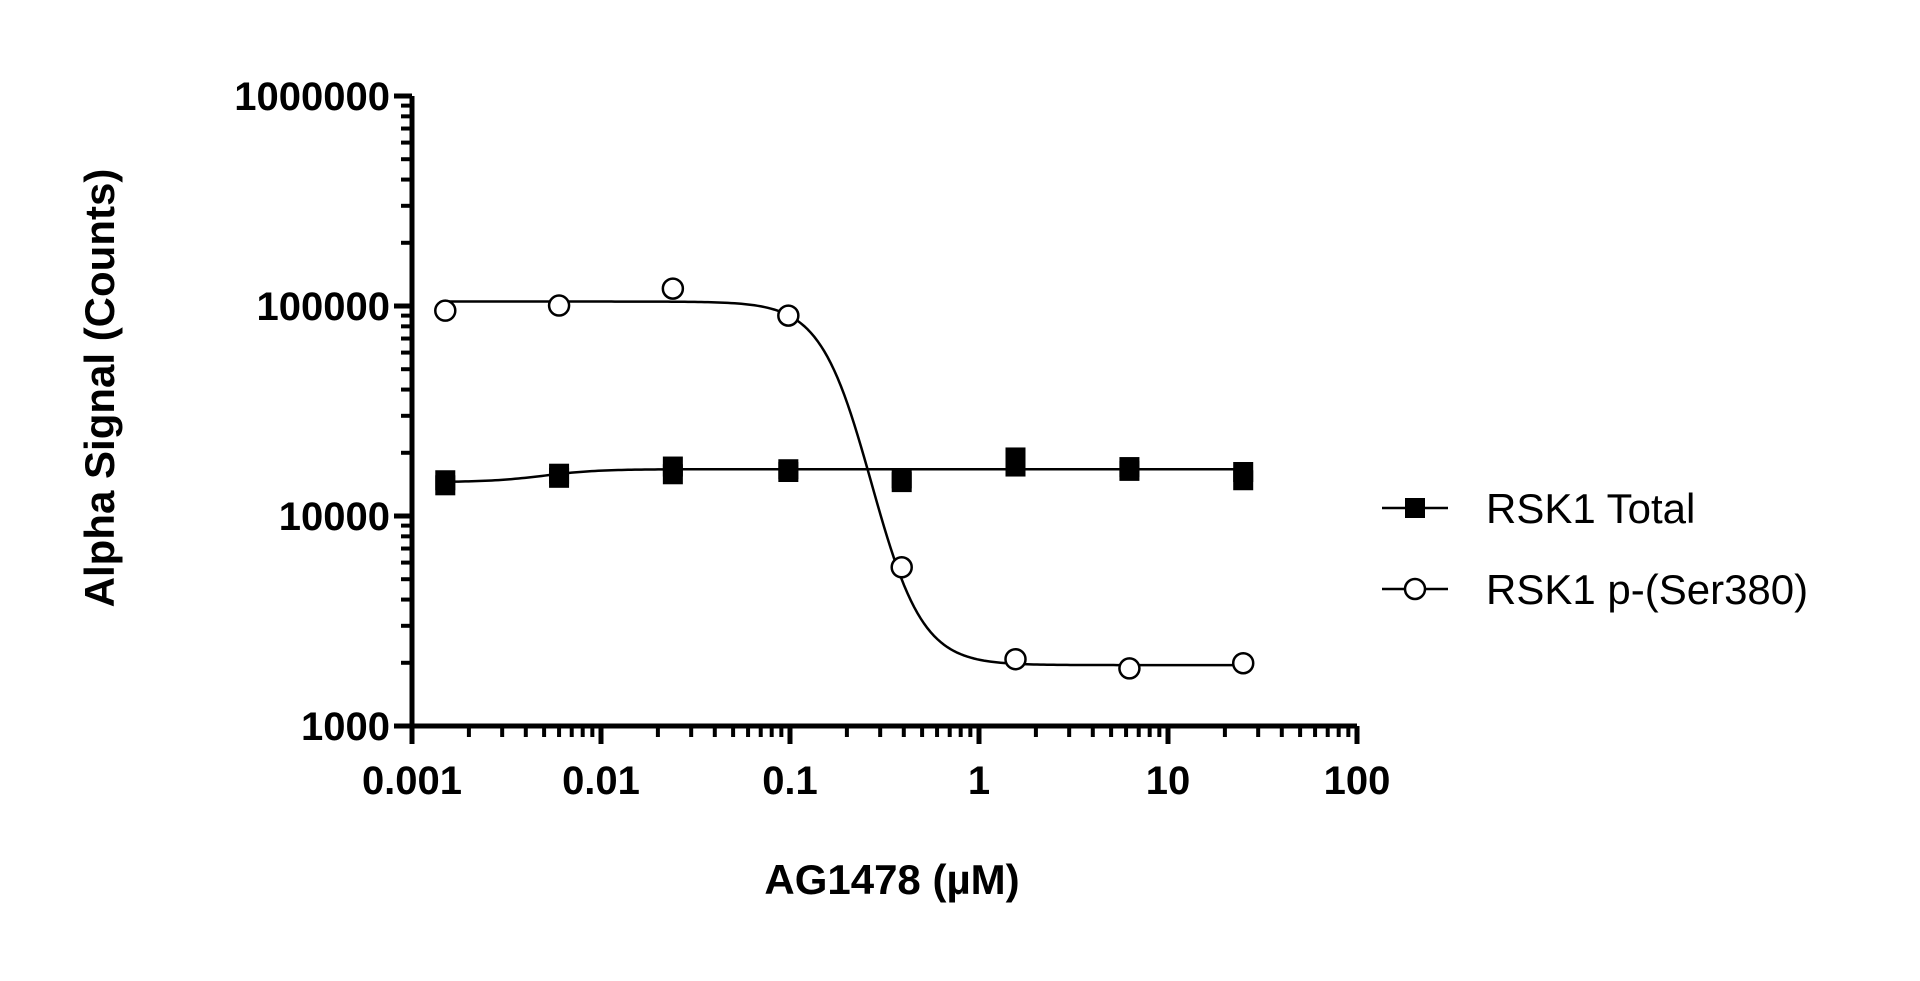 This screenshot has width=1920, height=981. Describe the element at coordinates (345, 727) in the screenshot. I see `y-tick-label: 1000` at that location.